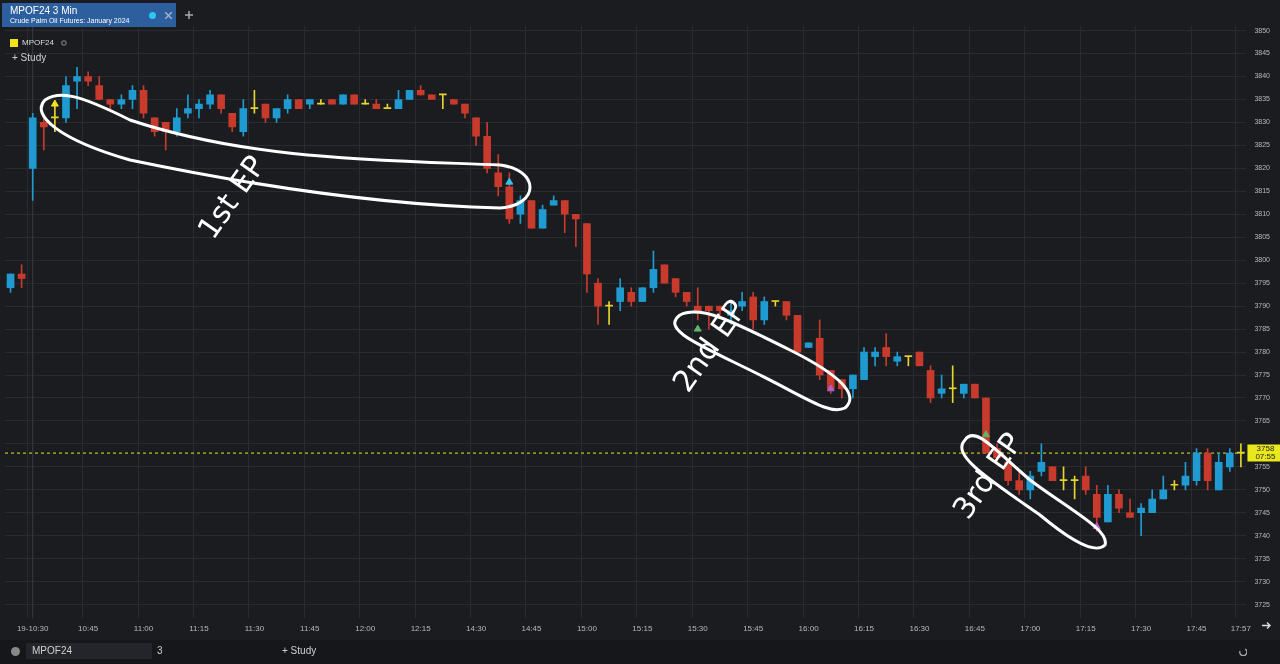 The image size is (1280, 664). Describe the element at coordinates (864, 629) in the screenshot. I see `x-tick-label: 16:15` at that location.